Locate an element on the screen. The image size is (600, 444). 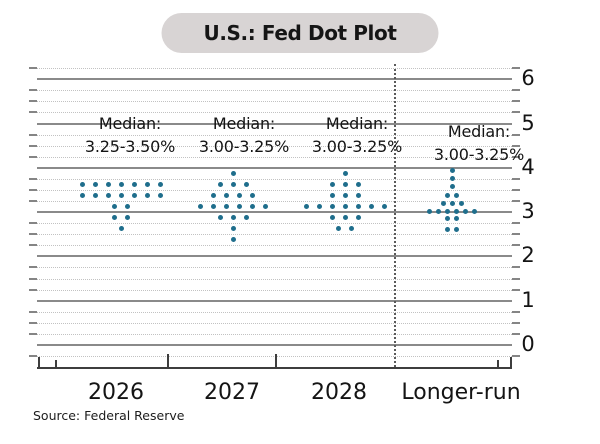
y-axis-label: 3 is located at coordinates (528, 211).